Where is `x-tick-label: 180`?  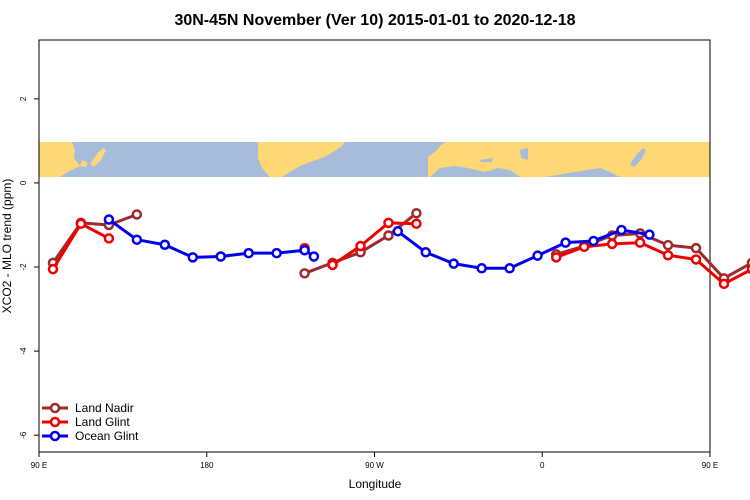 x-tick-label: 180 is located at coordinates (207, 465).